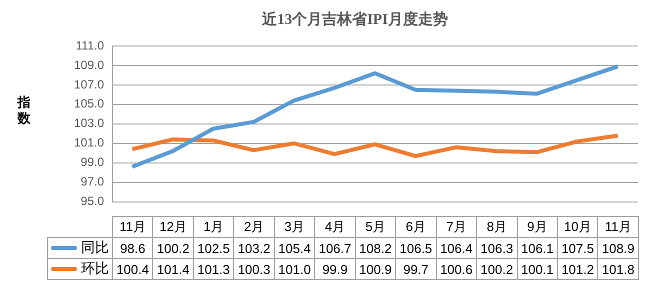  Describe the element at coordinates (132, 269) in the screenshot. I see `data-label: 100.4` at that location.